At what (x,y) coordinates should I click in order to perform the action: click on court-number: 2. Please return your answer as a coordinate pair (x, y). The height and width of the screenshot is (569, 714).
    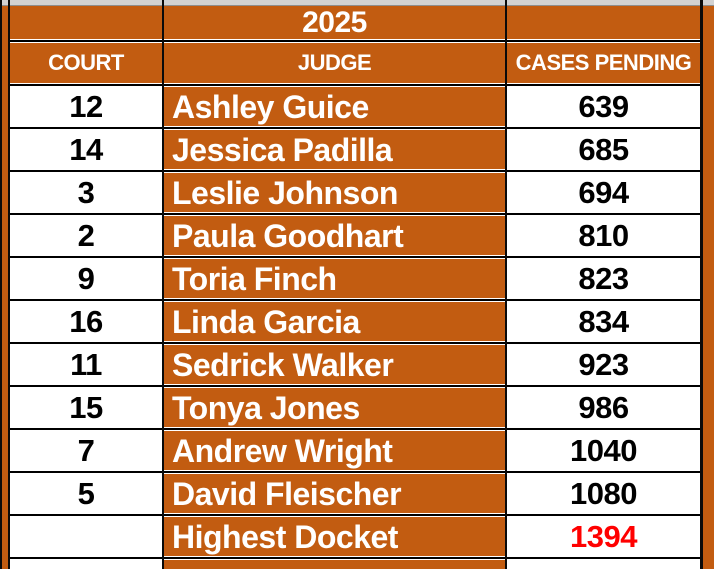
    Looking at the image, I should click on (86, 235).